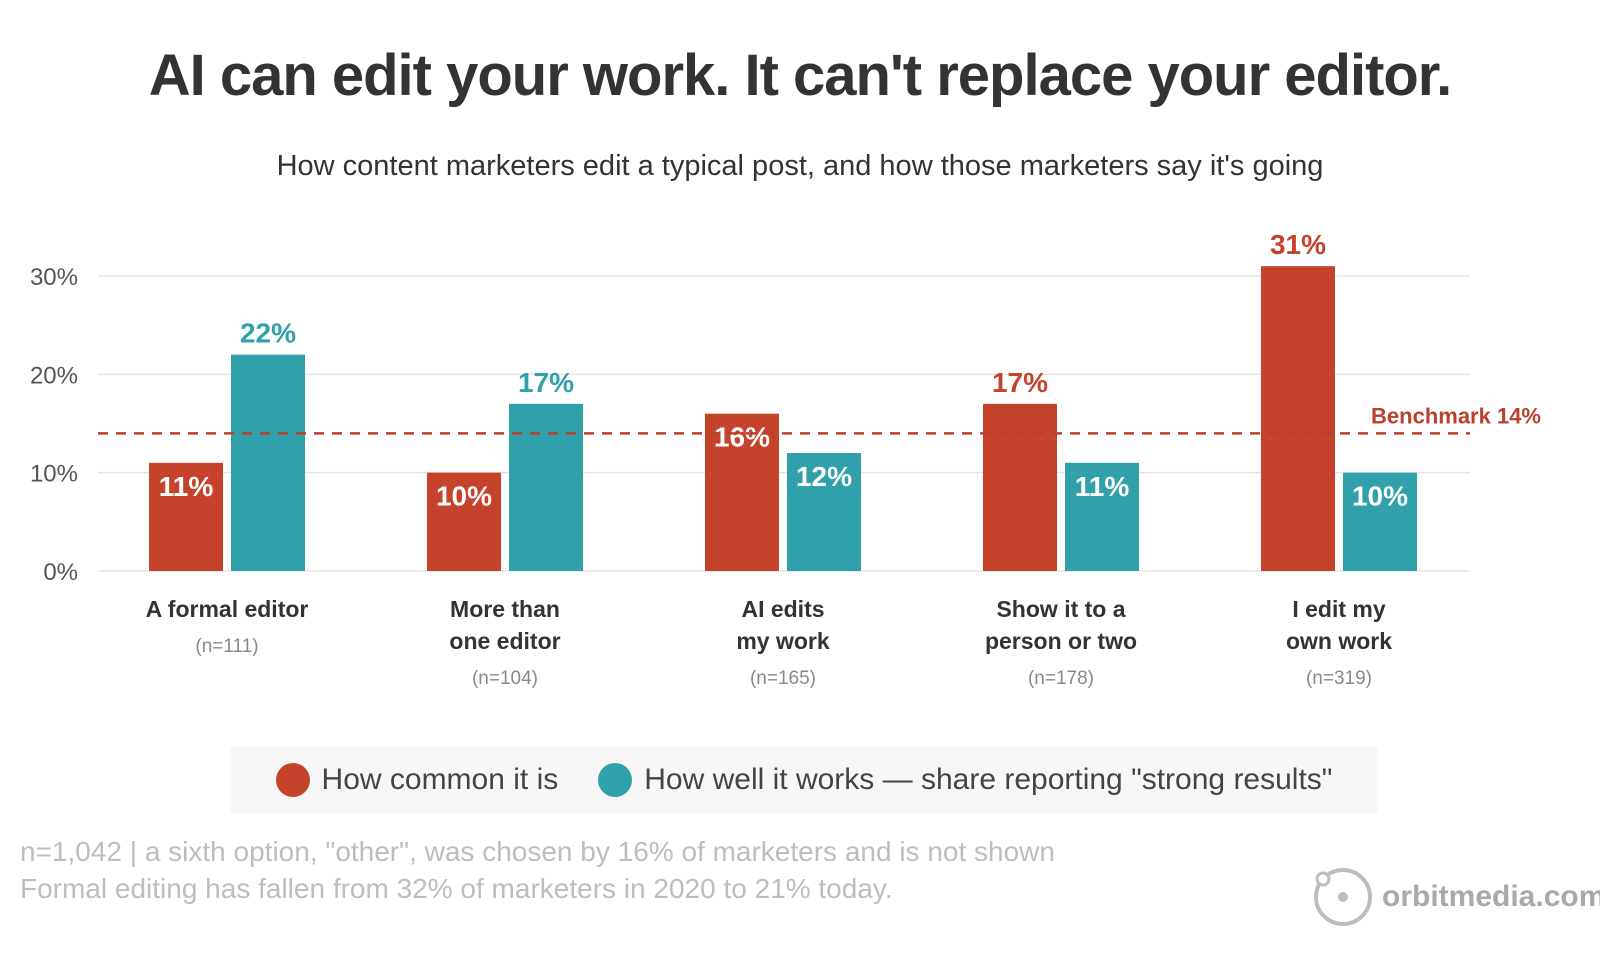 The height and width of the screenshot is (966, 1600). I want to click on data-label-common: 31%, so click(1298, 244).